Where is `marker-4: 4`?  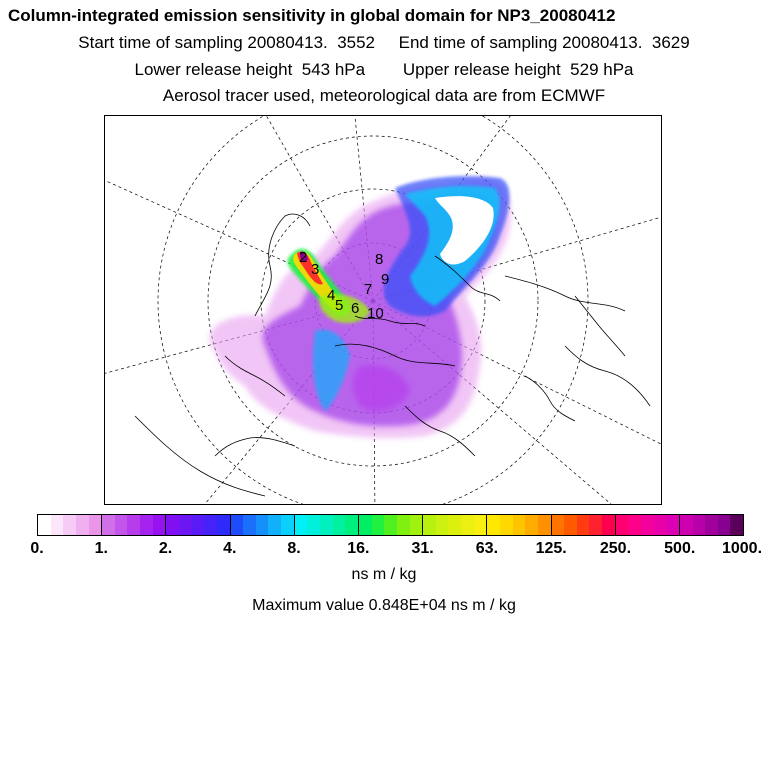 marker-4: 4 is located at coordinates (331, 295).